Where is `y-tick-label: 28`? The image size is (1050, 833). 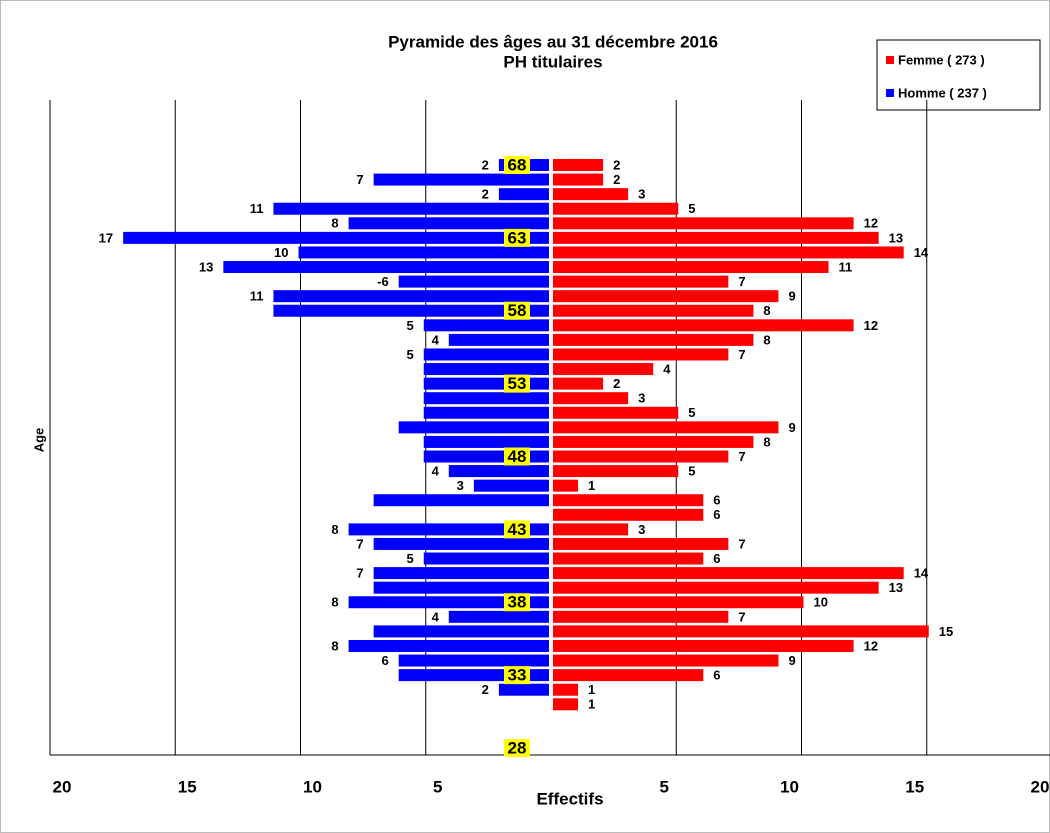
y-tick-label: 28 is located at coordinates (517, 747).